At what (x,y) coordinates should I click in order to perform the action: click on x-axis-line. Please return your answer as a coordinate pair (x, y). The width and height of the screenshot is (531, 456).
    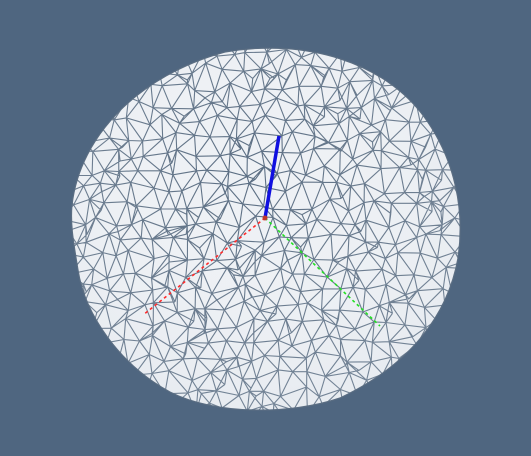
    Looking at the image, I should click on (204, 266).